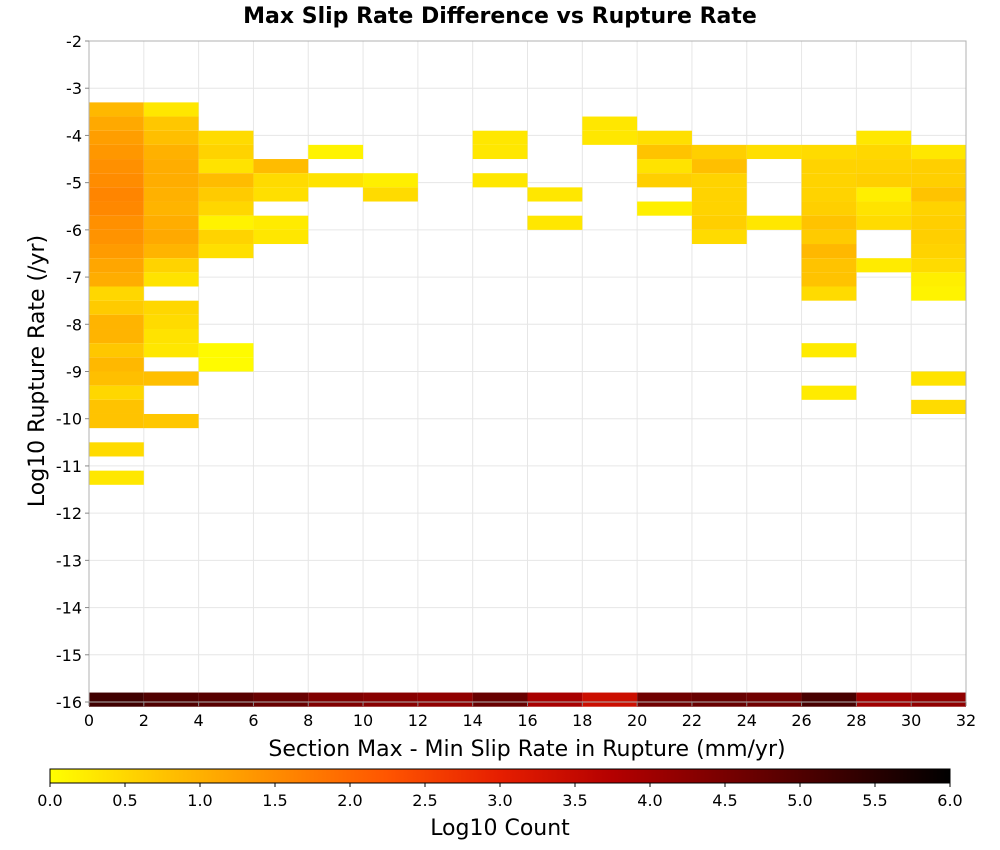 This screenshot has height=850, width=1000. Describe the element at coordinates (911, 720) in the screenshot. I see `x-tick-label: 30` at that location.